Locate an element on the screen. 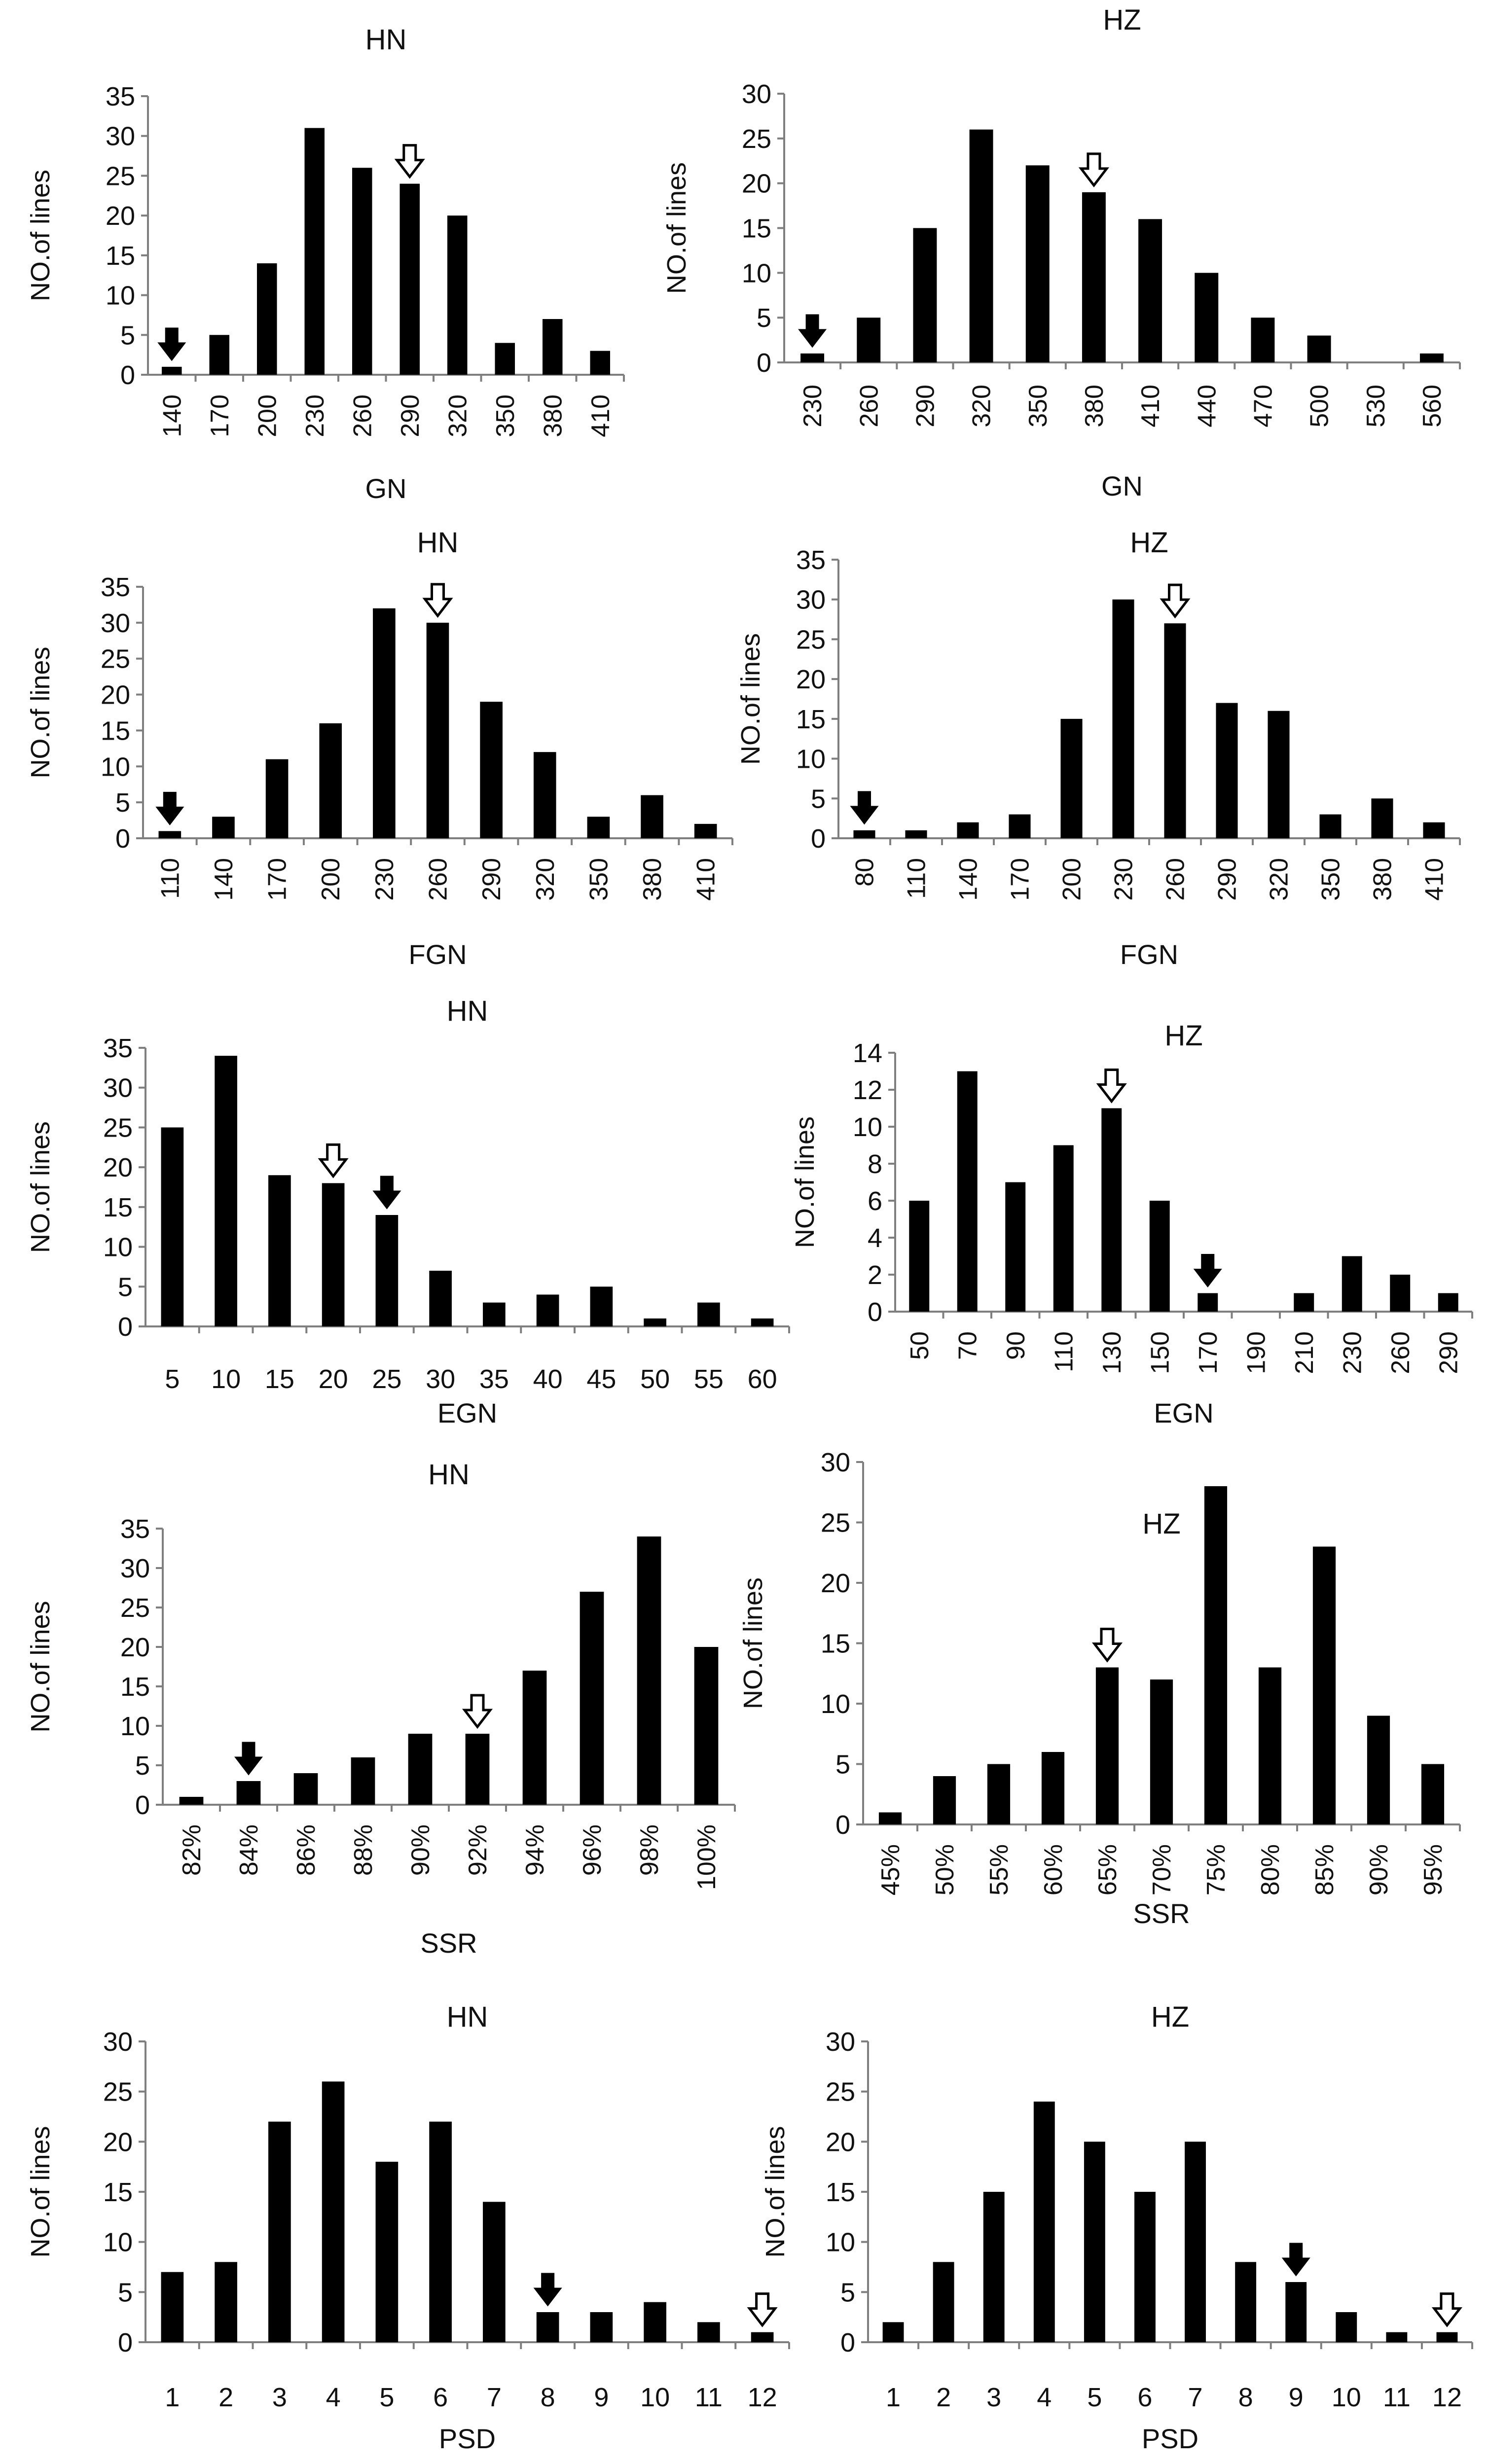 This screenshot has width=1488, height=2464. bar-50% is located at coordinates (944, 1800).